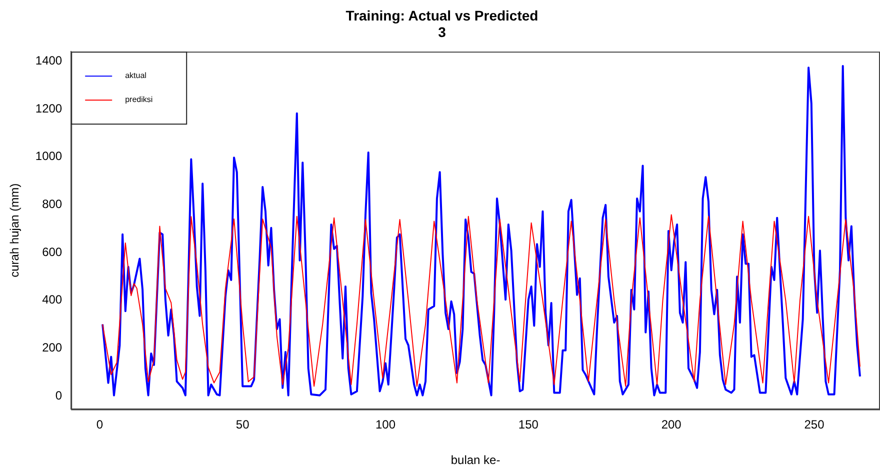  What do you see at coordinates (100, 425) in the screenshot?
I see `x-tick-label: 0` at bounding box center [100, 425].